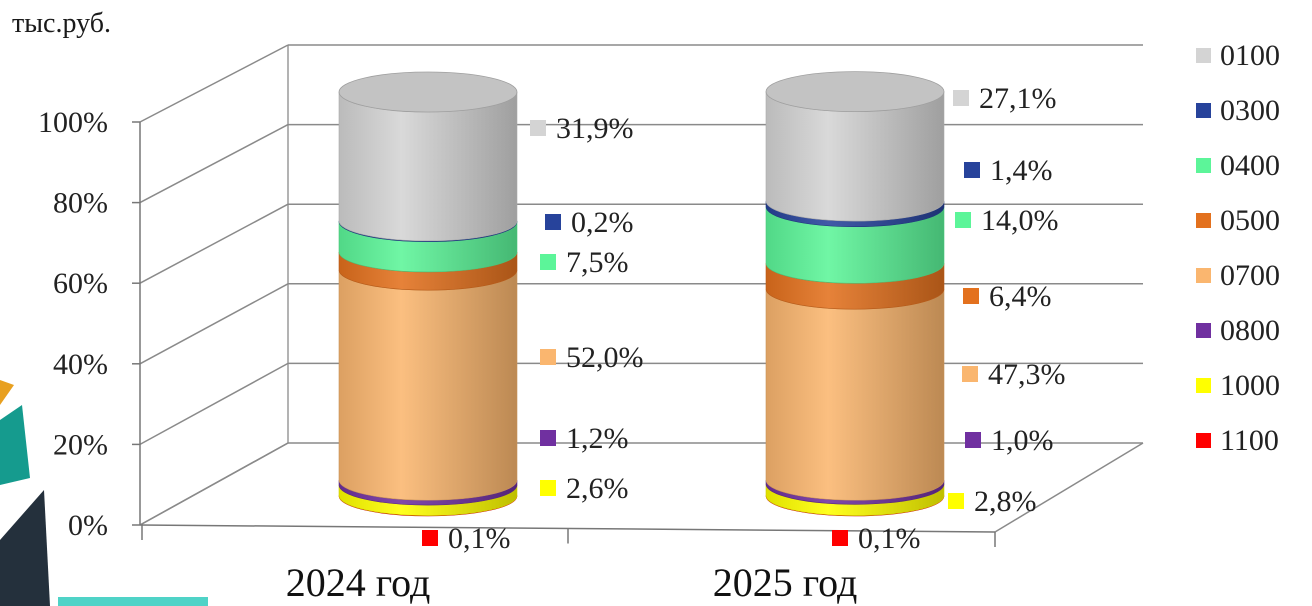 This screenshot has height=606, width=1312. Describe the element at coordinates (1022, 440) in the screenshot. I see `data-label: 1,0%` at that location.